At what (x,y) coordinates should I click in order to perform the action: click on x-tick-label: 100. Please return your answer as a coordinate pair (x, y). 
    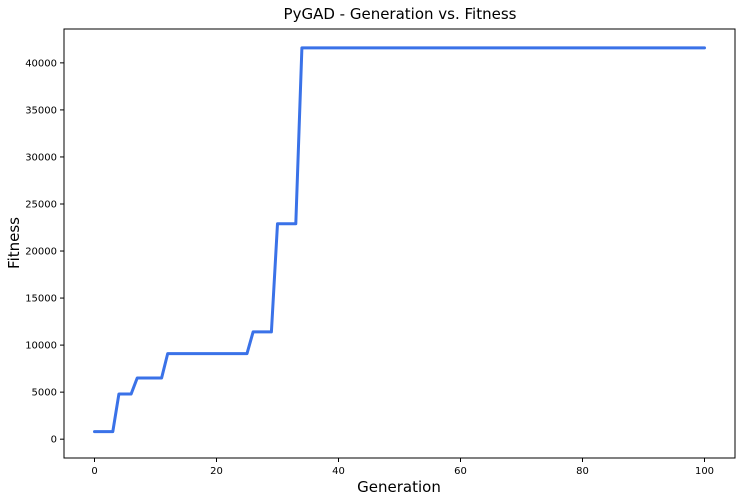
    Looking at the image, I should click on (704, 471).